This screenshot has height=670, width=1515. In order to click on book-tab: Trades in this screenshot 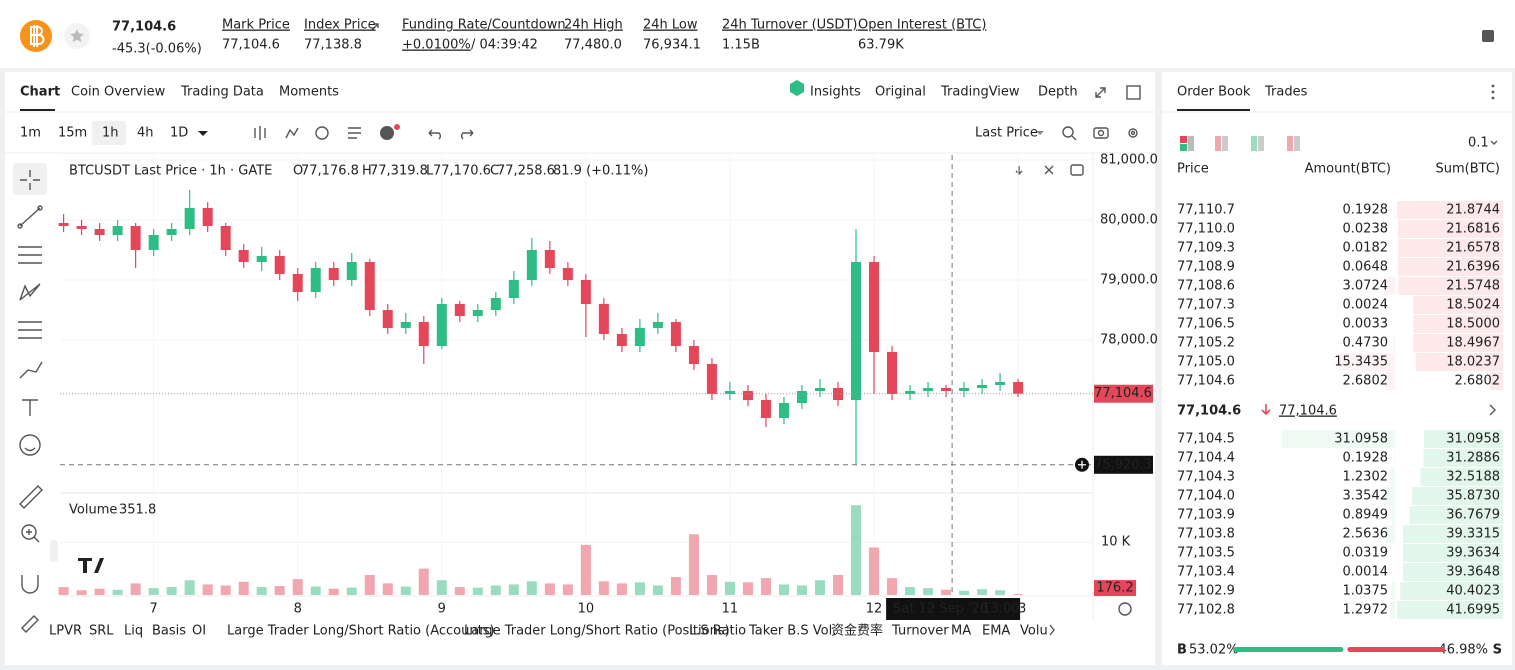, I will do `click(1286, 92)`.